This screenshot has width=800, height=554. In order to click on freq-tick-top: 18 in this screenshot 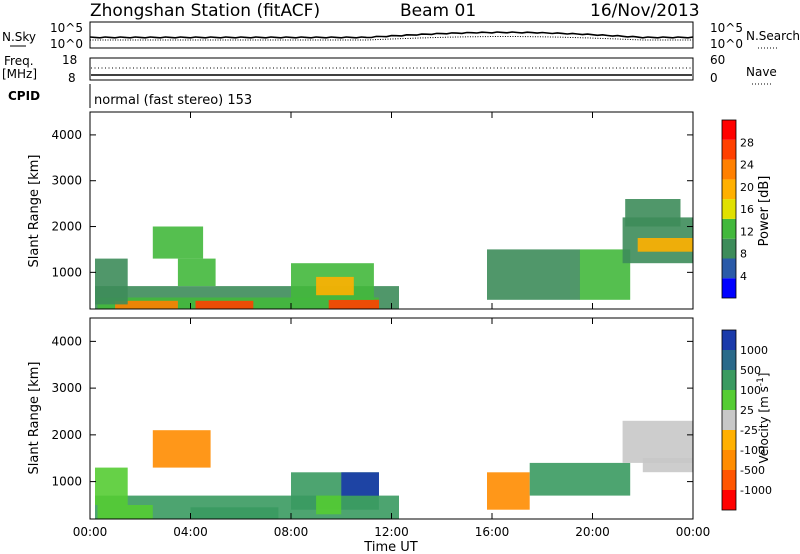, I will do `click(69, 60)`.